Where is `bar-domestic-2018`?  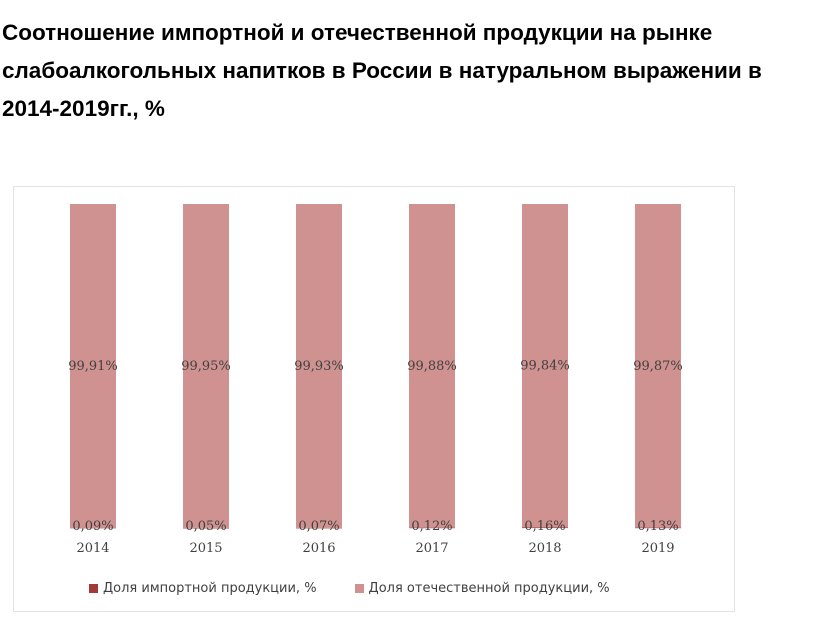 bar-domestic-2018 is located at coordinates (545, 366).